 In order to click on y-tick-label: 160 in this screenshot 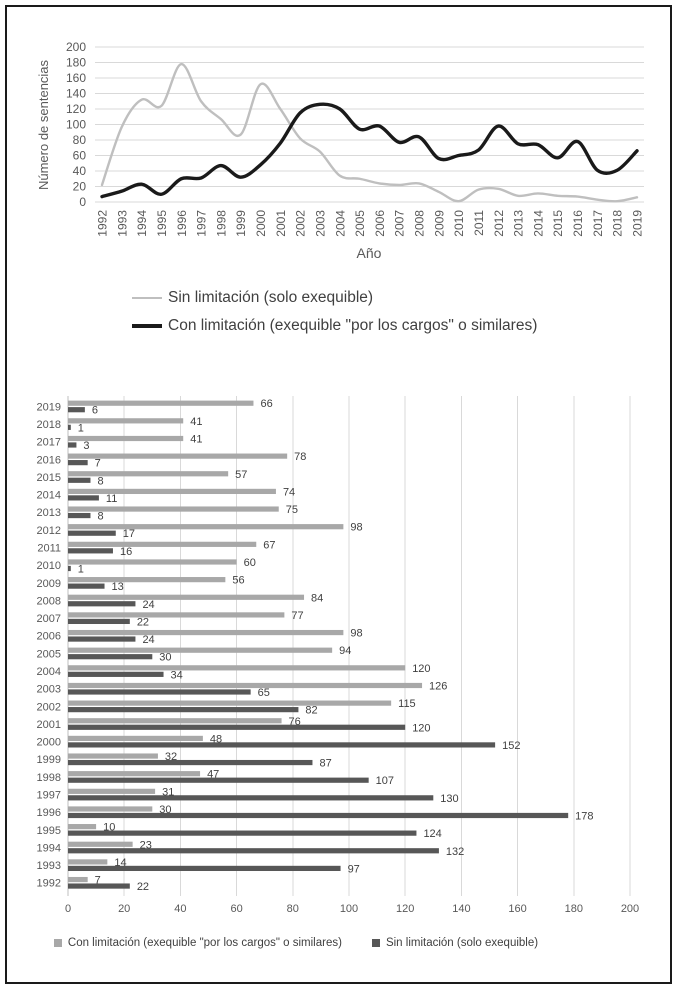, I will do `click(76, 78)`.